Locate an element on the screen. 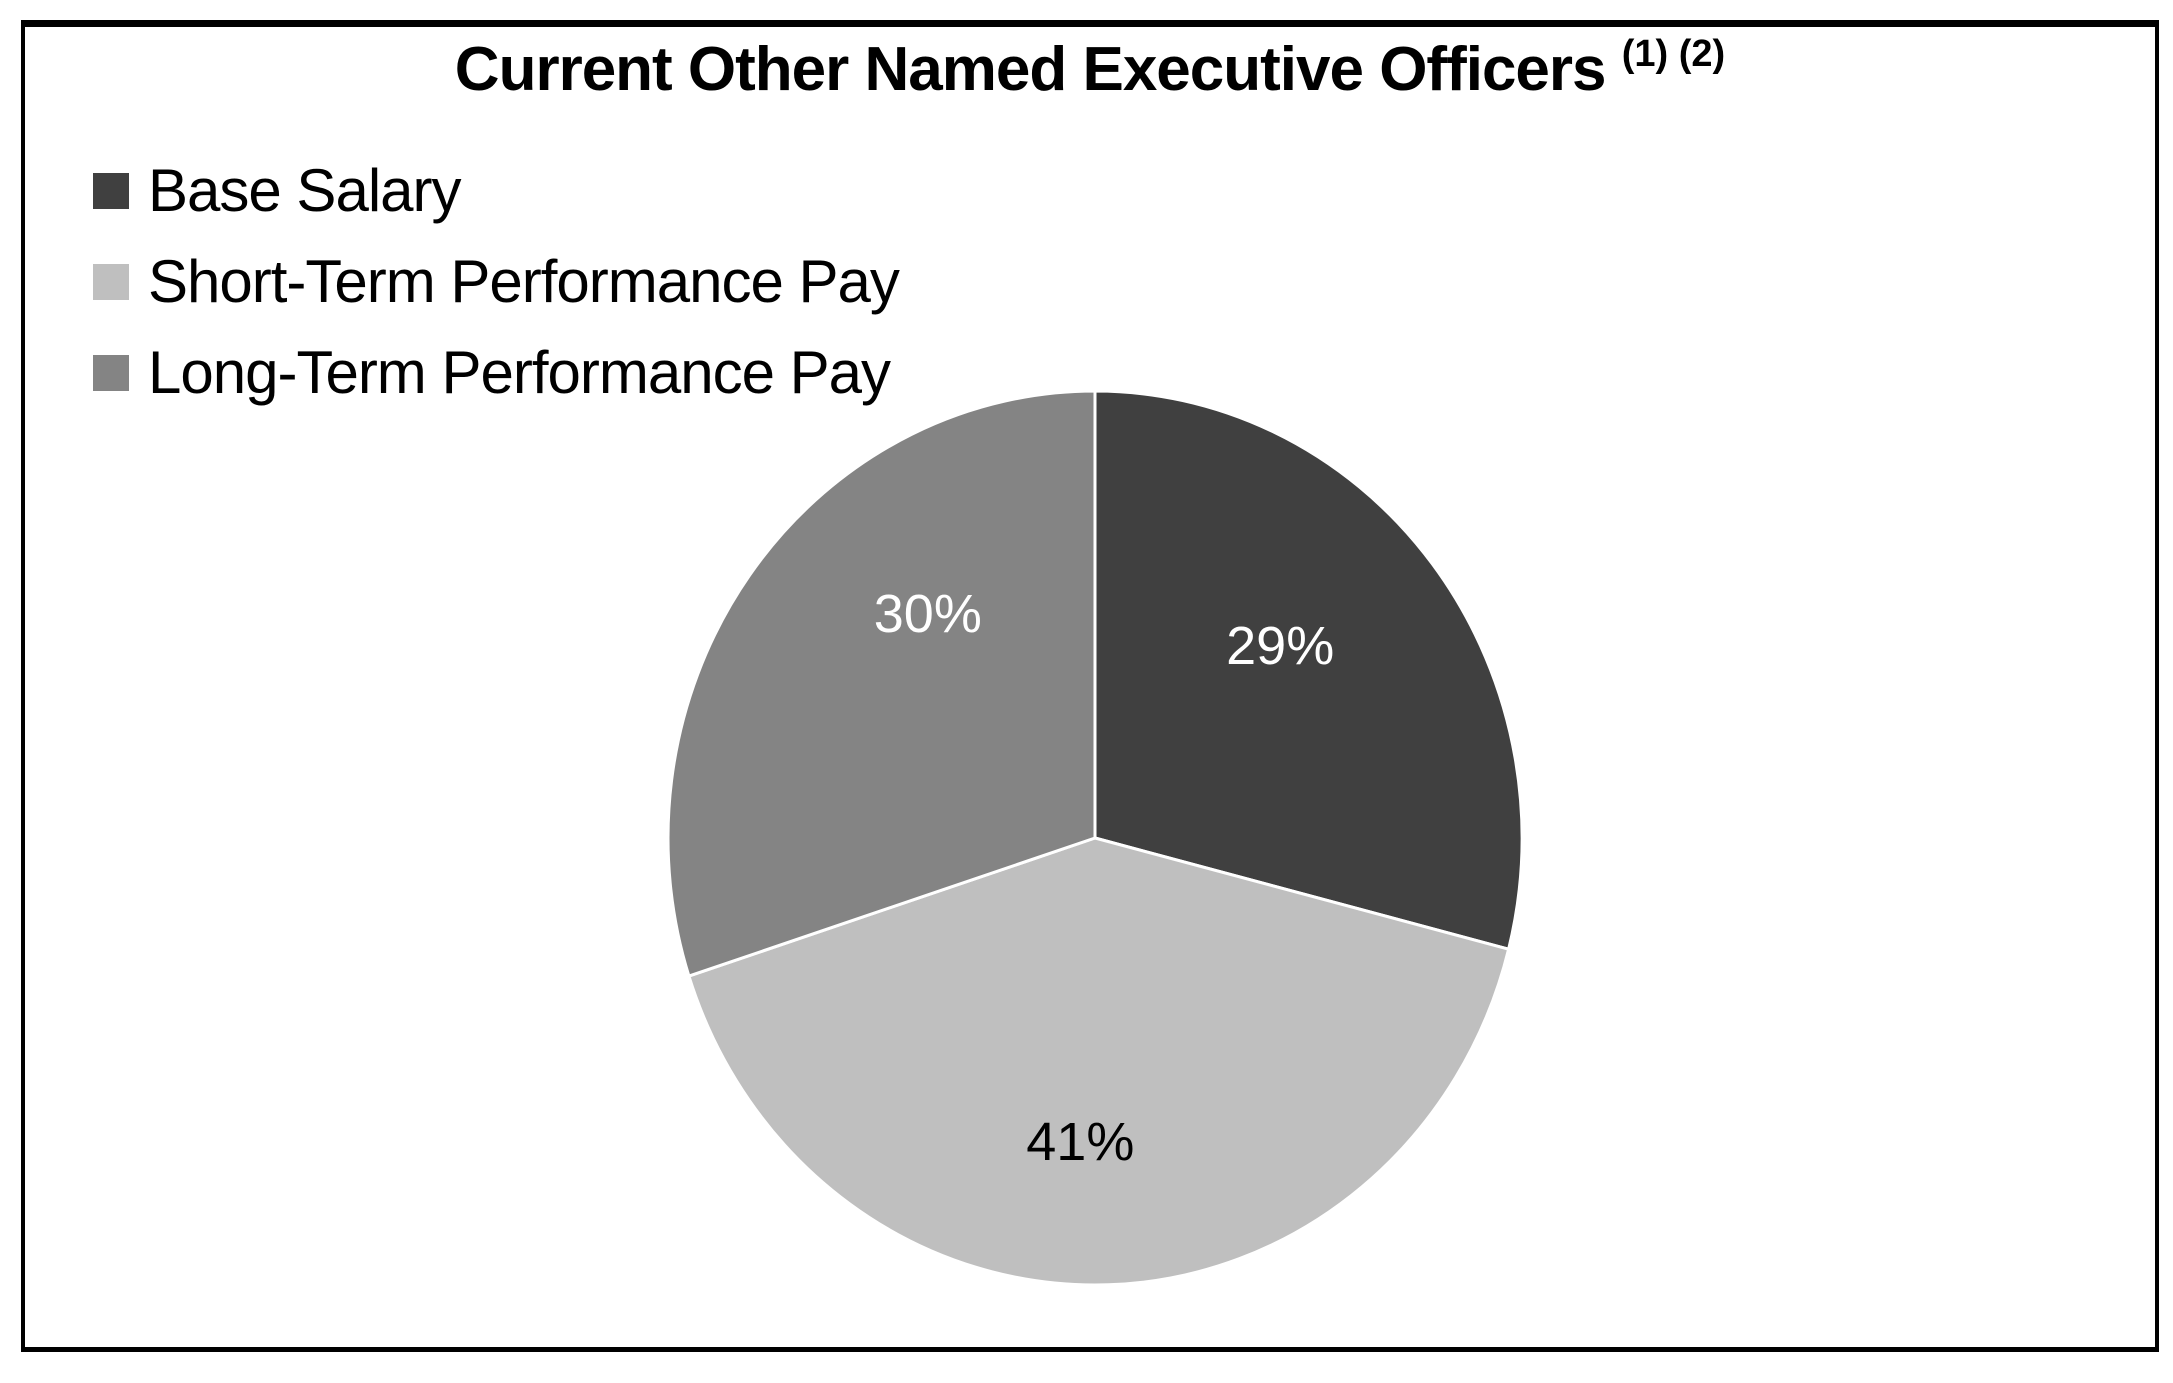 The image size is (2173, 1383). legend-swatch-base-salary is located at coordinates (111, 190).